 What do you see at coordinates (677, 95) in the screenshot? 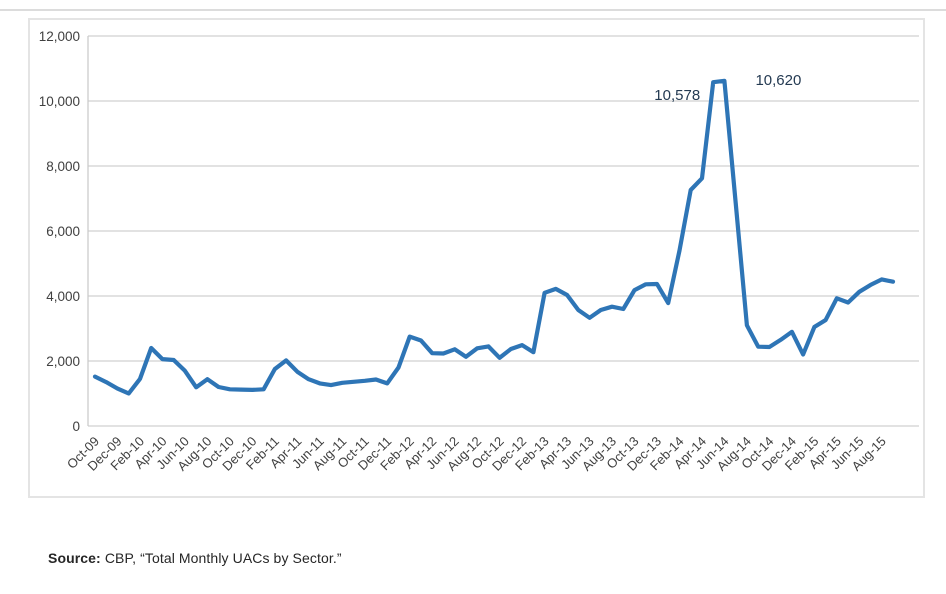
I see `peak-data-label: 10,578` at bounding box center [677, 95].